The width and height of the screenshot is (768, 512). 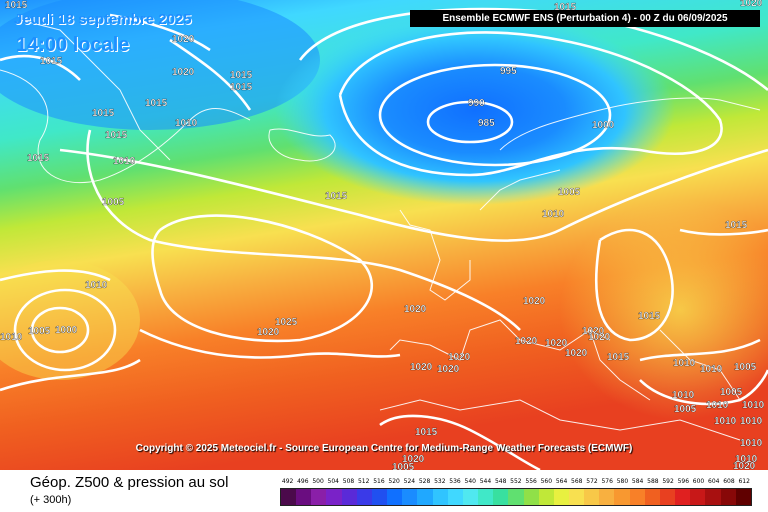 I want to click on legend-title: Géop. Z500 & pression au sol, so click(x=129, y=482).